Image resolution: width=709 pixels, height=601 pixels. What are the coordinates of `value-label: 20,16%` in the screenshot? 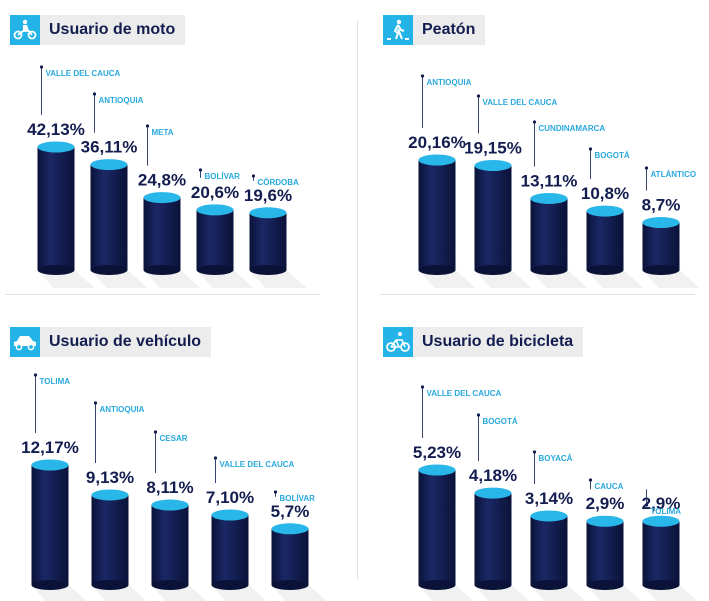 It's located at (437, 142).